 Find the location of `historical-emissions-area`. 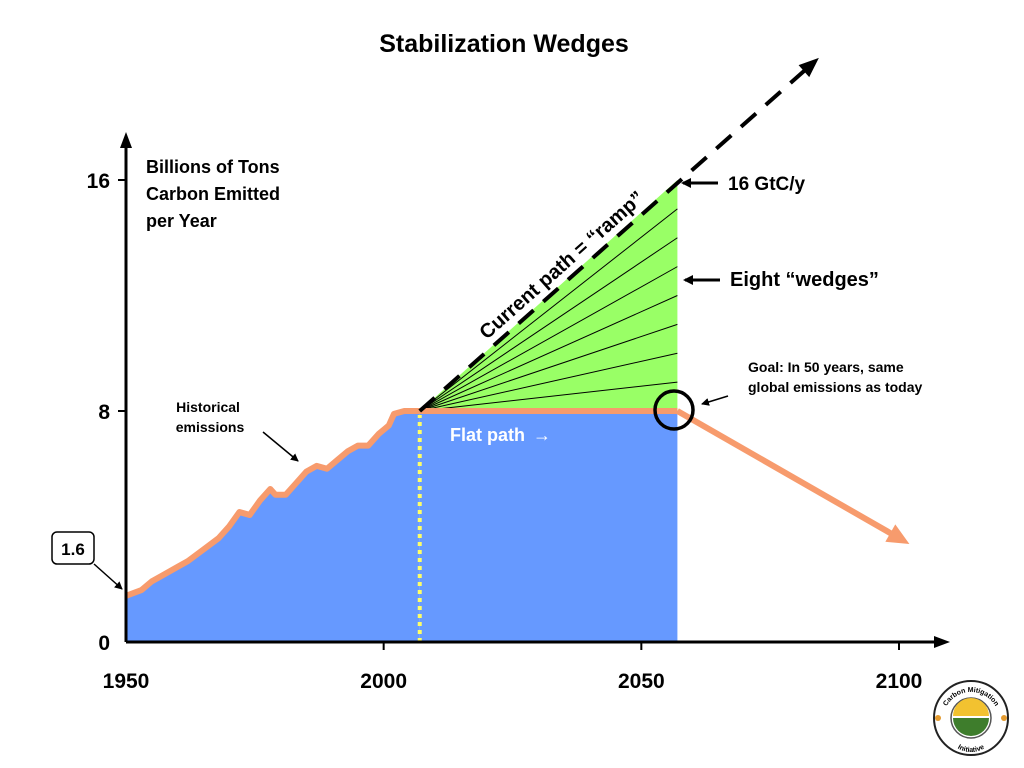

historical-emissions-area is located at coordinates (273, 526).